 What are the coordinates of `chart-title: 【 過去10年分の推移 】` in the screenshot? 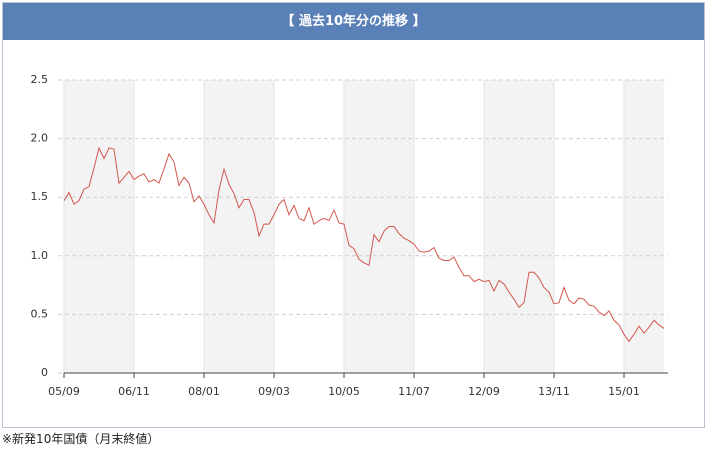 It's located at (353, 21).